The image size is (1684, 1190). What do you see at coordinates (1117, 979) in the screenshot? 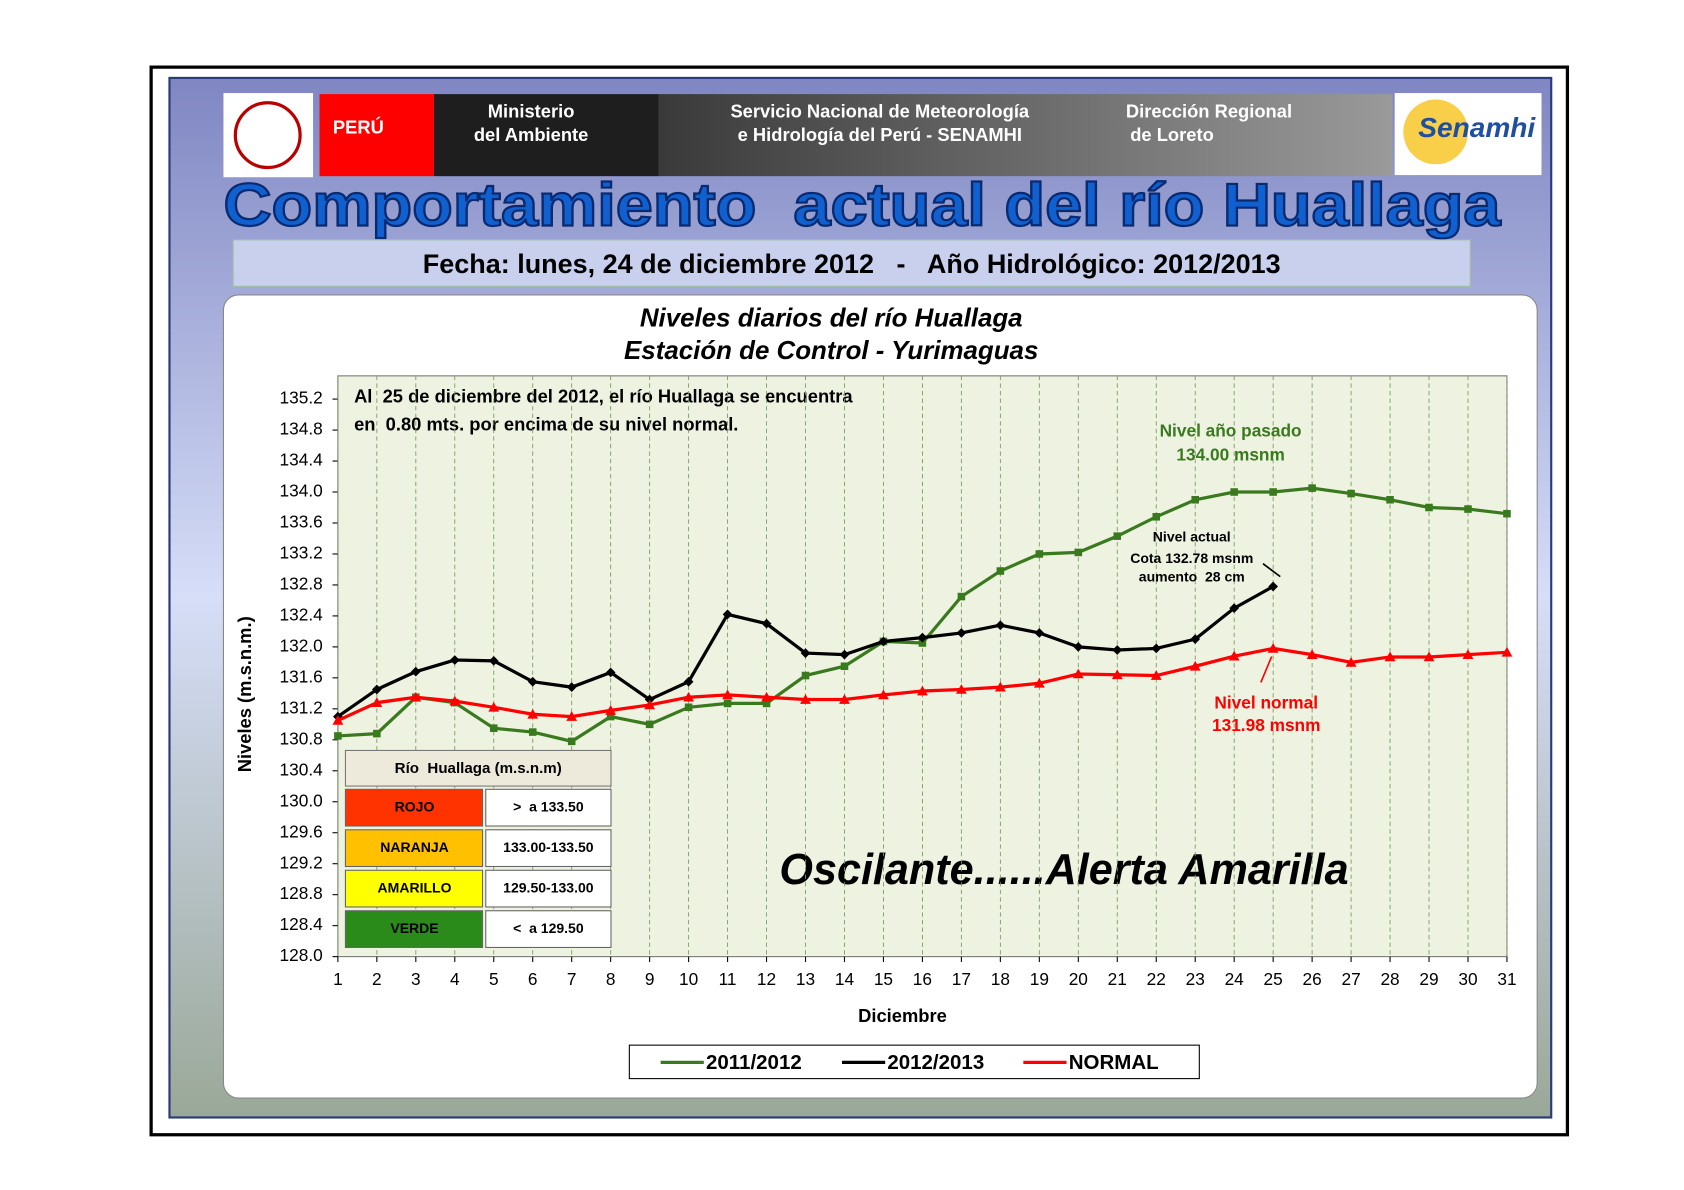
I see `x-tick-label: 21` at bounding box center [1117, 979].